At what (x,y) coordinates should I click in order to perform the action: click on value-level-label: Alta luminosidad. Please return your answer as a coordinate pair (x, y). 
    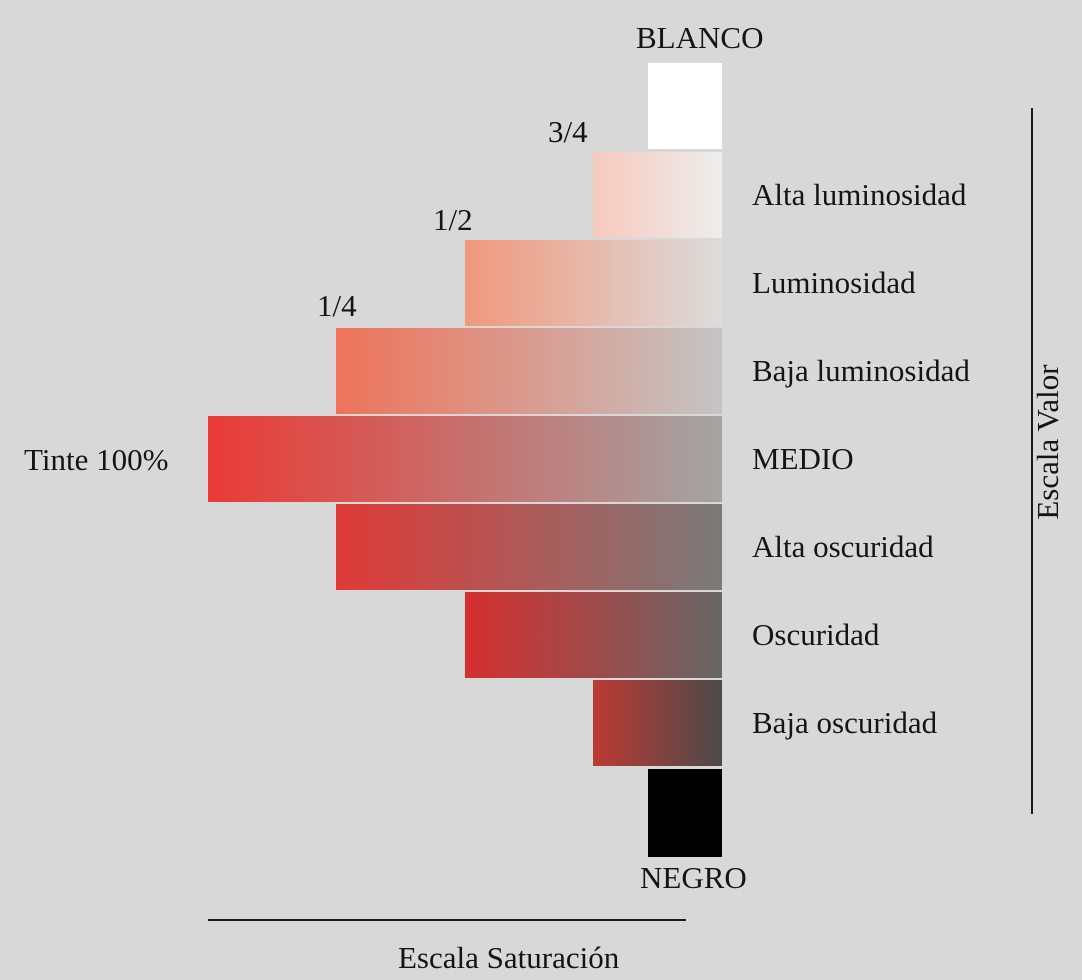
    Looking at the image, I should click on (859, 194).